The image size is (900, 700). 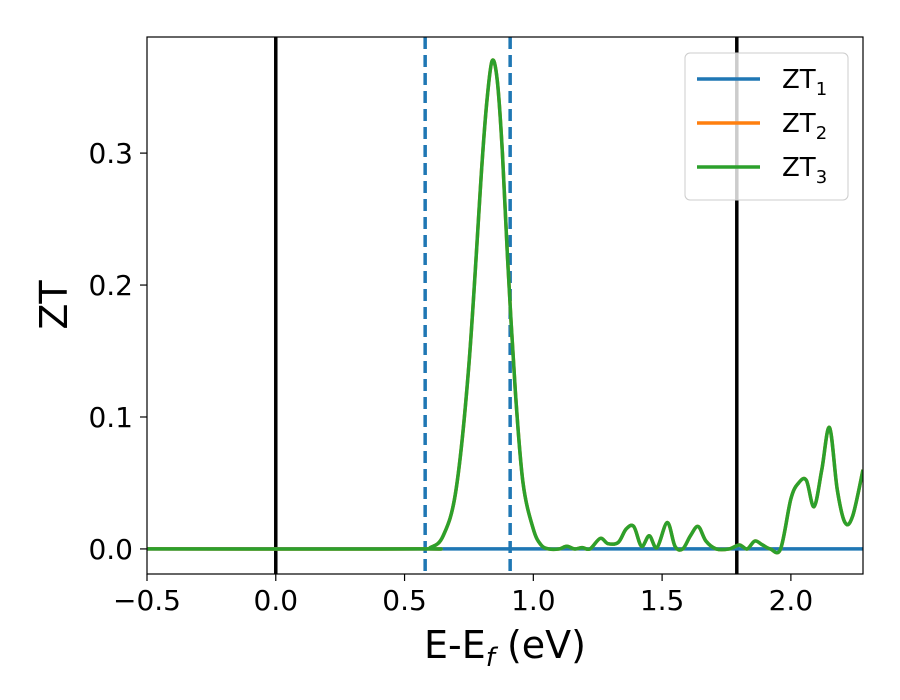 I want to click on x-axis-label: E-Ef (eV), so click(x=505, y=648).